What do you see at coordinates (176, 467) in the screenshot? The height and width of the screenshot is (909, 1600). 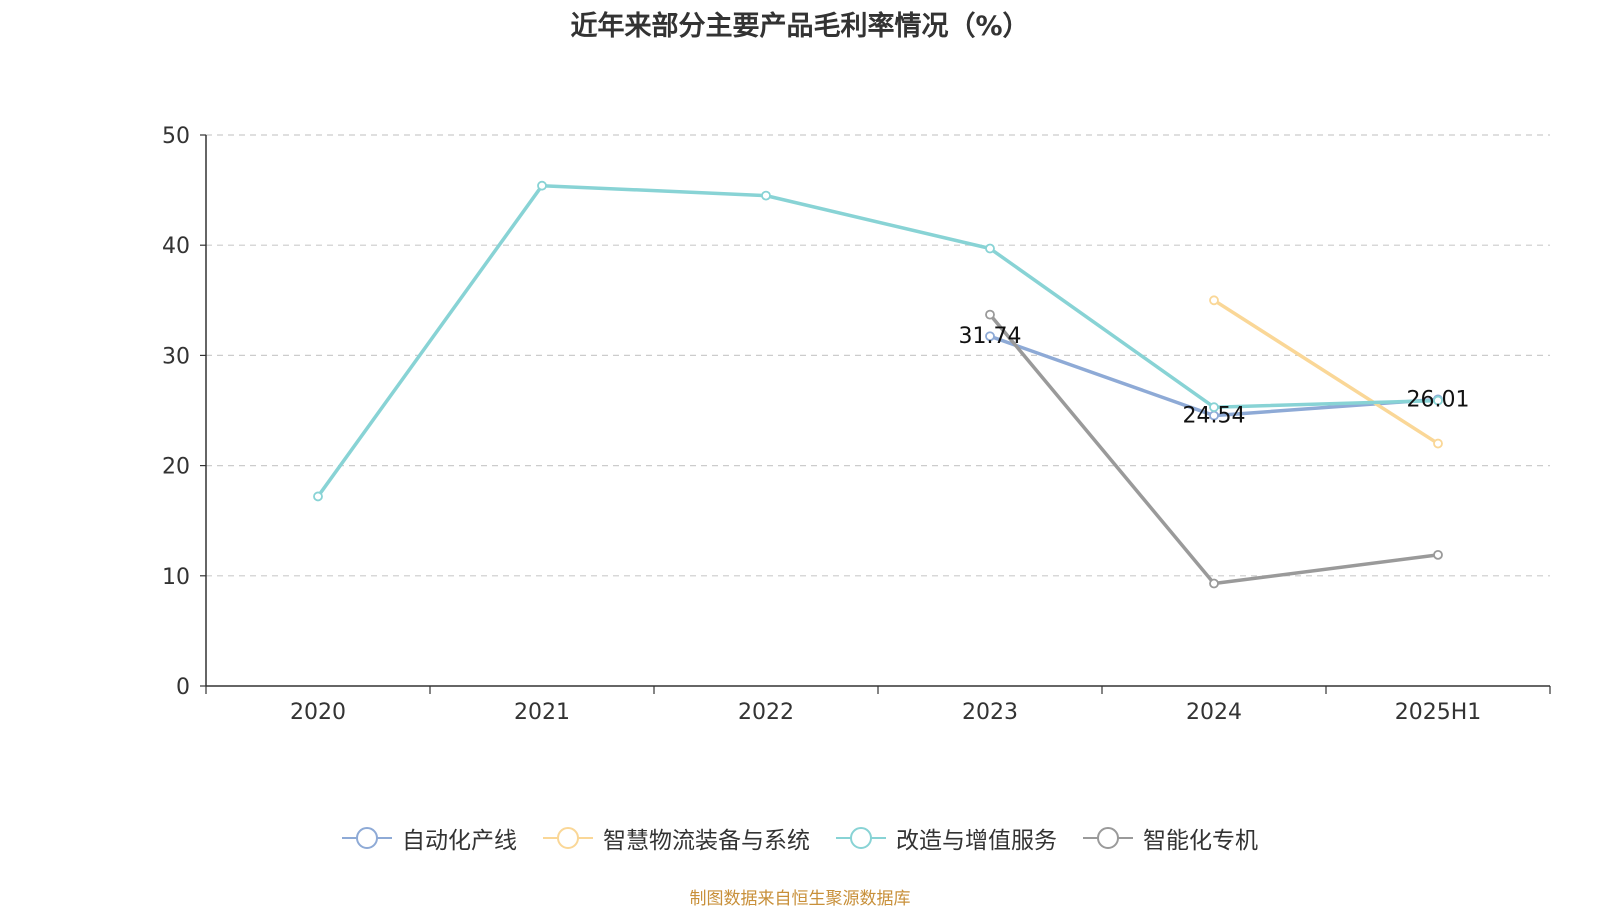 I see `y-tick-label: 20` at bounding box center [176, 467].